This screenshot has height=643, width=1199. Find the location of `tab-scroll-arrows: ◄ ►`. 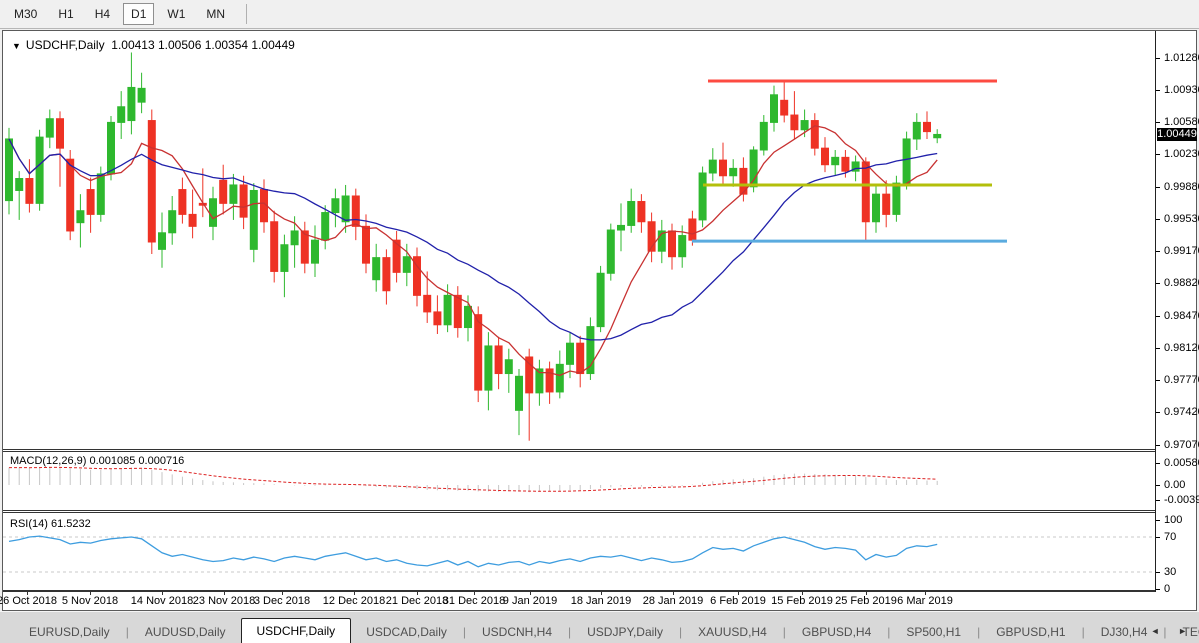

tab-scroll-arrows: ◄ ► is located at coordinates (1173, 631).